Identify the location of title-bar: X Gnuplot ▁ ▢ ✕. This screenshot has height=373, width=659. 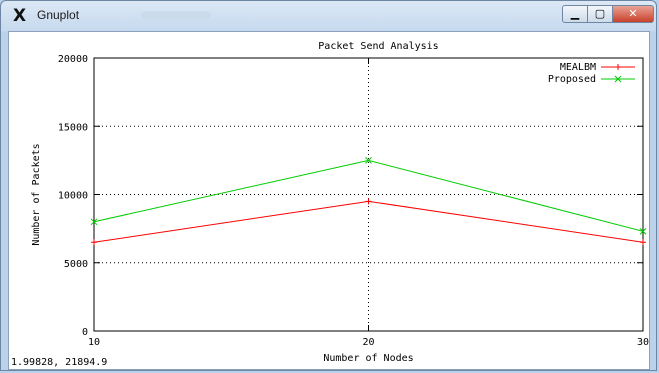
(328, 16).